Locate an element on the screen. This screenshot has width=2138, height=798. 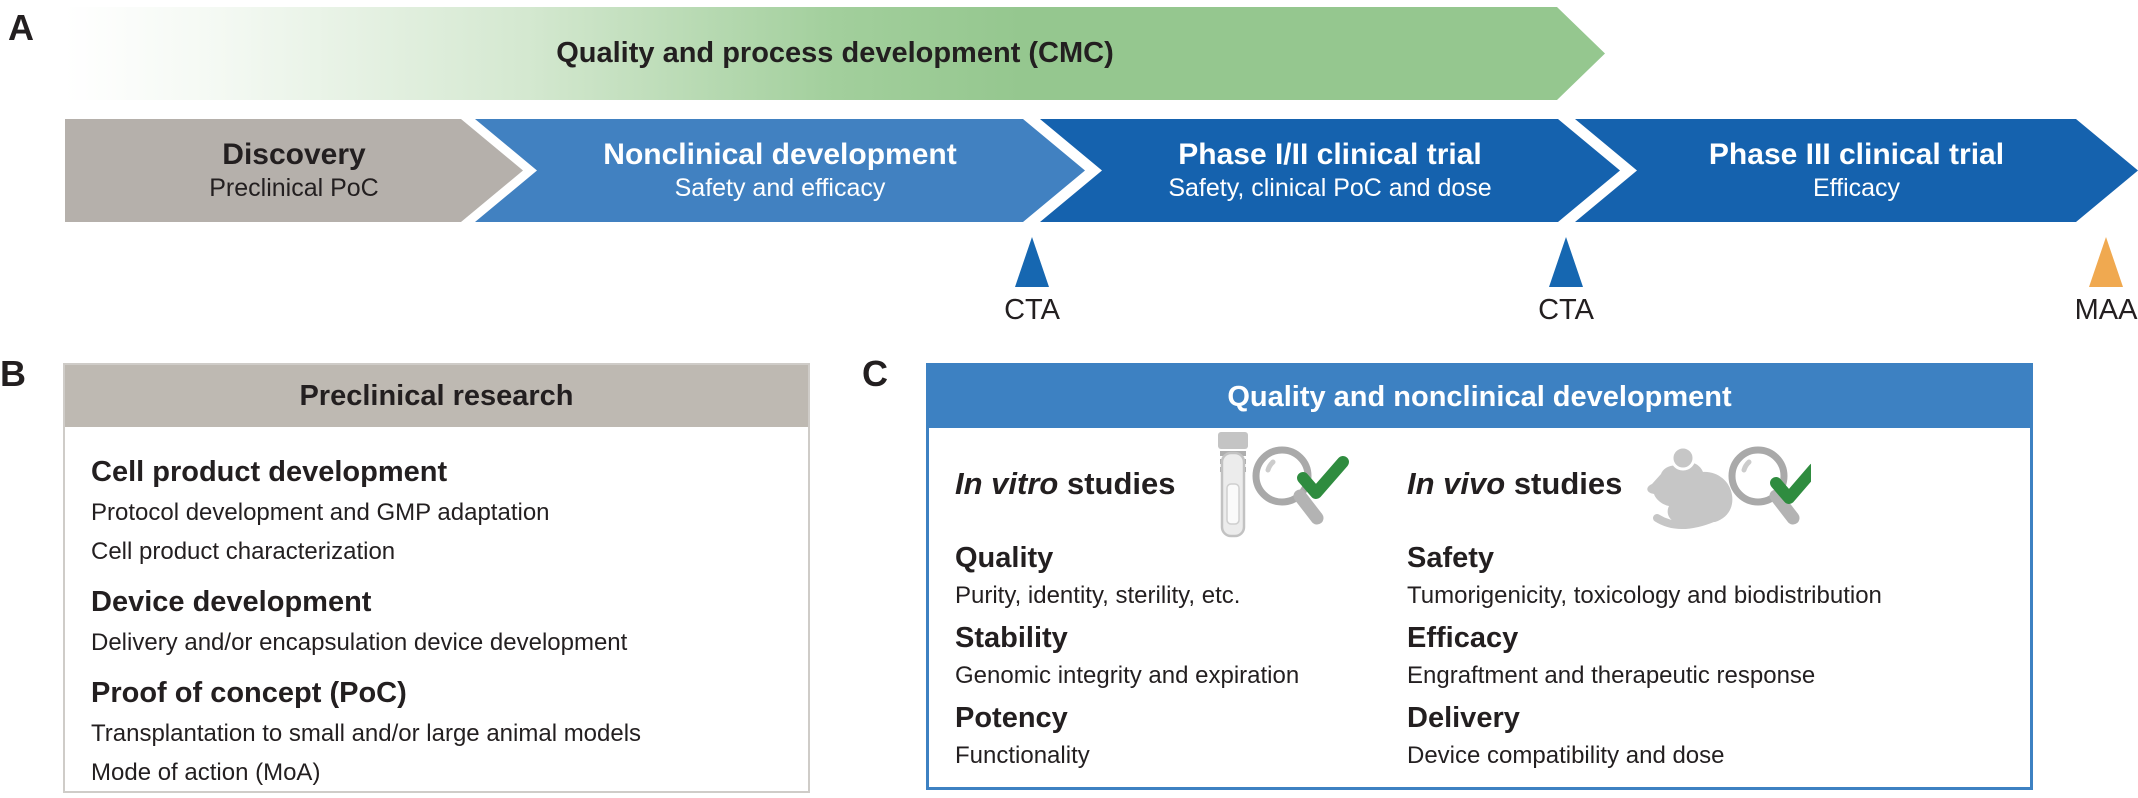
studies-title-row: In vitro studies is located at coordinates (1190, 485).